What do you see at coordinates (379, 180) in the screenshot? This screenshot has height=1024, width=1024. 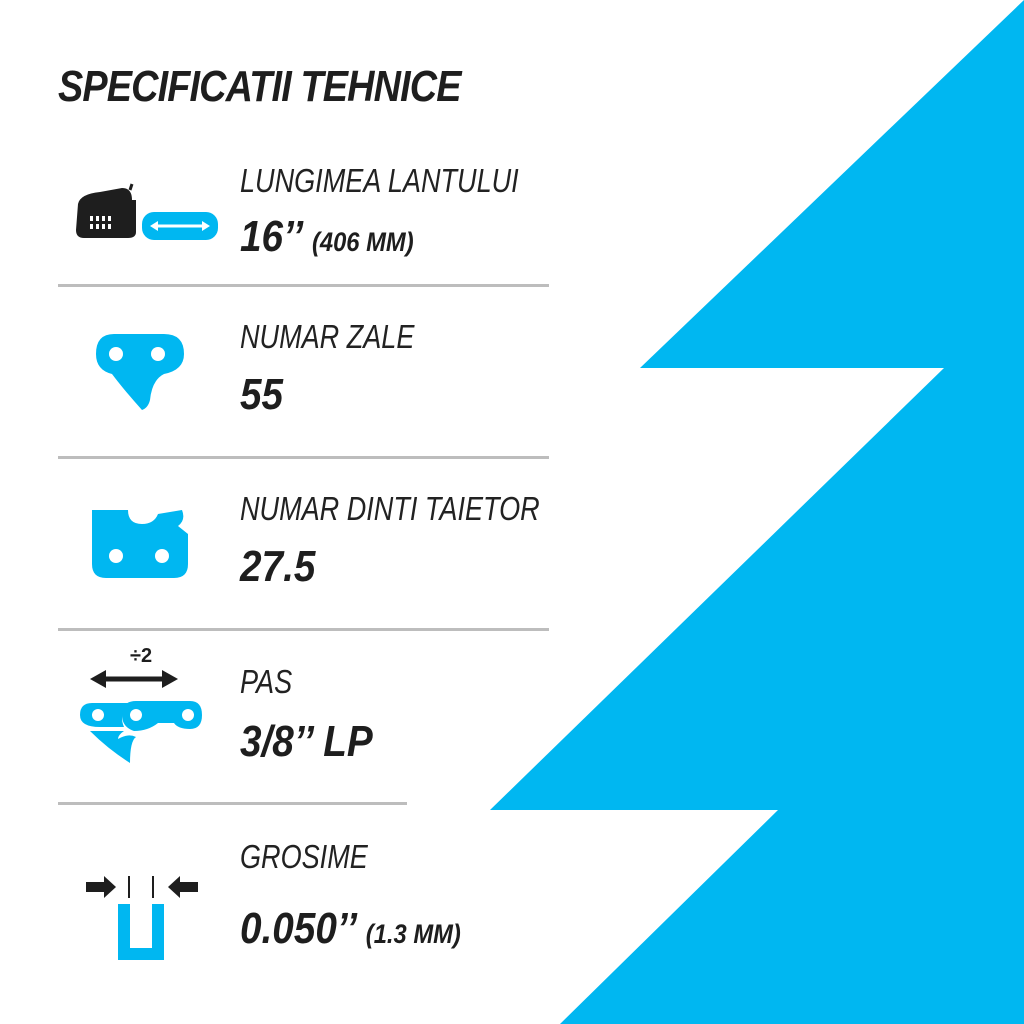 I see `spec-label: LUNGIMEA LANTULUI` at bounding box center [379, 180].